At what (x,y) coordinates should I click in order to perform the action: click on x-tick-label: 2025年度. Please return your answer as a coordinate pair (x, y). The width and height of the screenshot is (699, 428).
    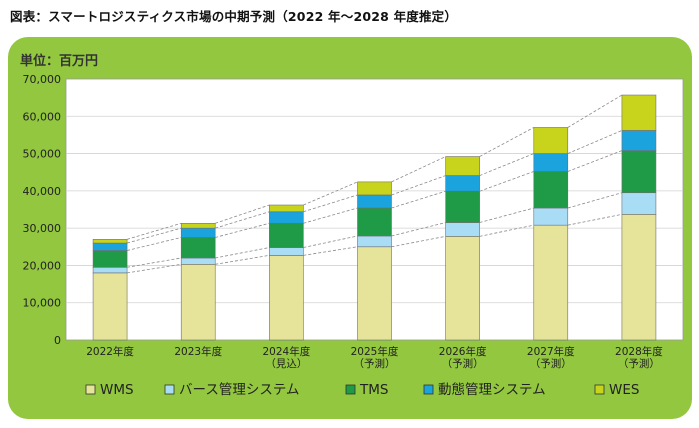
    Looking at the image, I should click on (375, 351).